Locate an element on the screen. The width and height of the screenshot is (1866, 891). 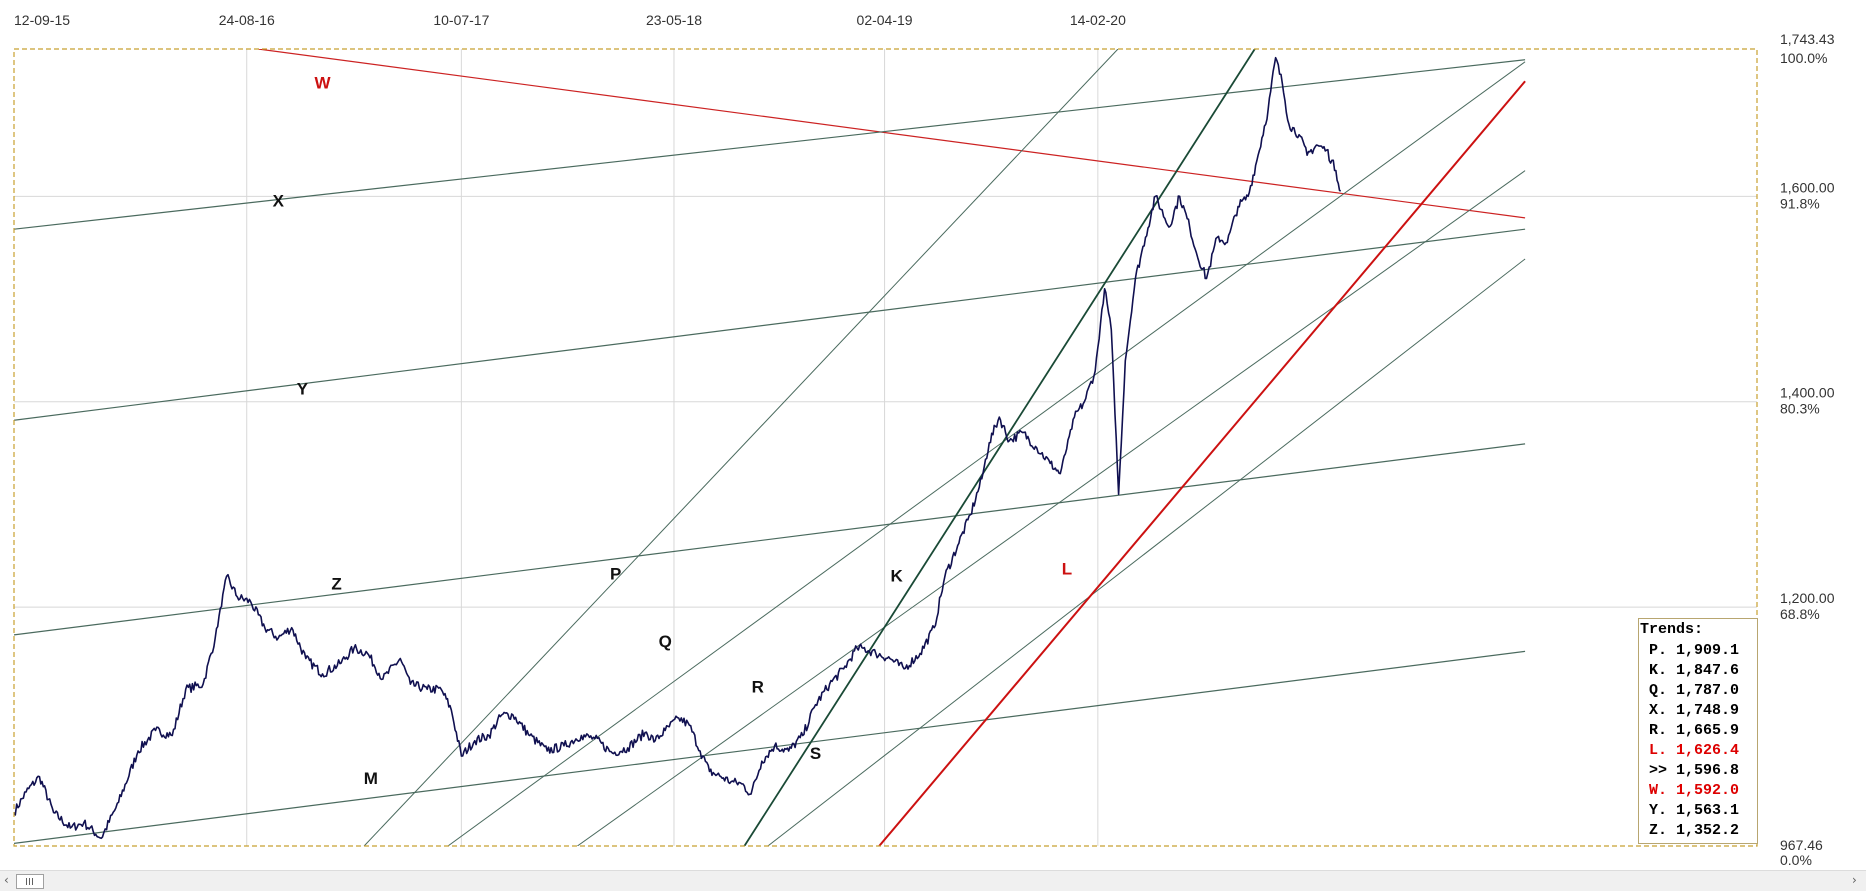
trend-line-w is located at coordinates (892, 134).